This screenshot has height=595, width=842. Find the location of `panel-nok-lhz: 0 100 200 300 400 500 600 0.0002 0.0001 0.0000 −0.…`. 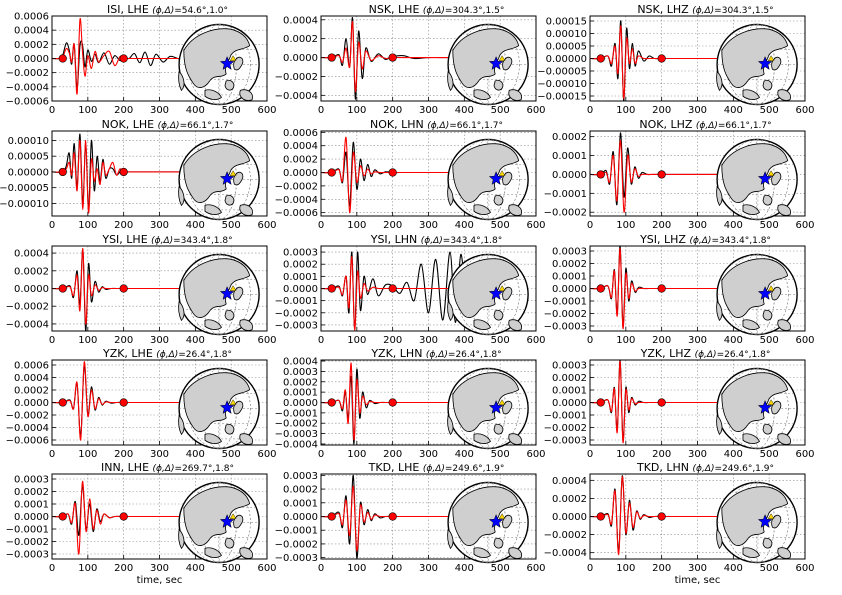

panel-nok-lhz: 0 100 200 300 400 500 600 0.0002 0.0001 0.0000 −0.… is located at coordinates (679, 174).